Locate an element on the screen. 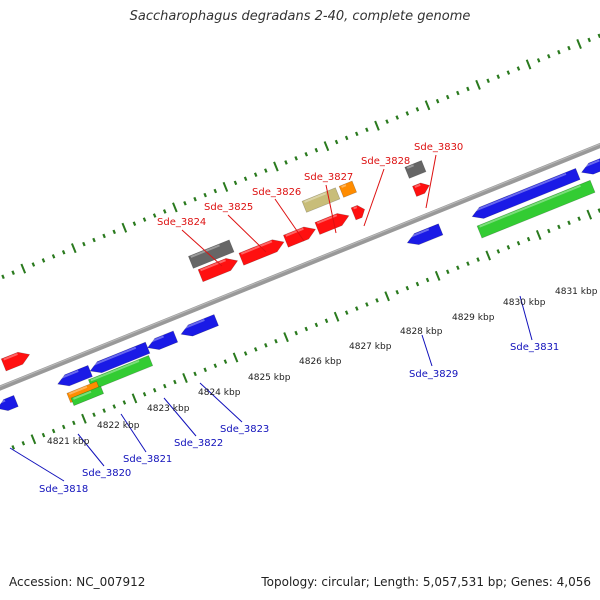  scale-label-4821: 4821 kbp is located at coordinates (68, 442).